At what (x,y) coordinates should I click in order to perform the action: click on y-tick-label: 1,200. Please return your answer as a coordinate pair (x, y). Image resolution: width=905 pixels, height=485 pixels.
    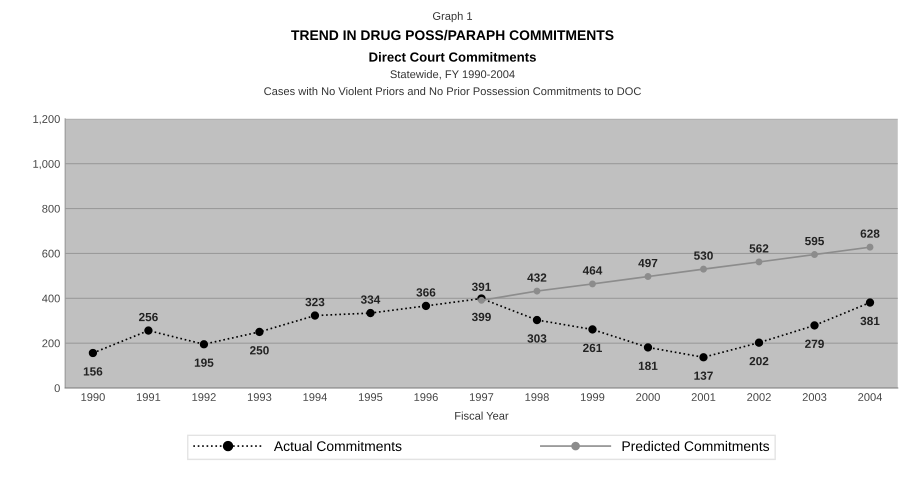
    Looking at the image, I should click on (46, 119).